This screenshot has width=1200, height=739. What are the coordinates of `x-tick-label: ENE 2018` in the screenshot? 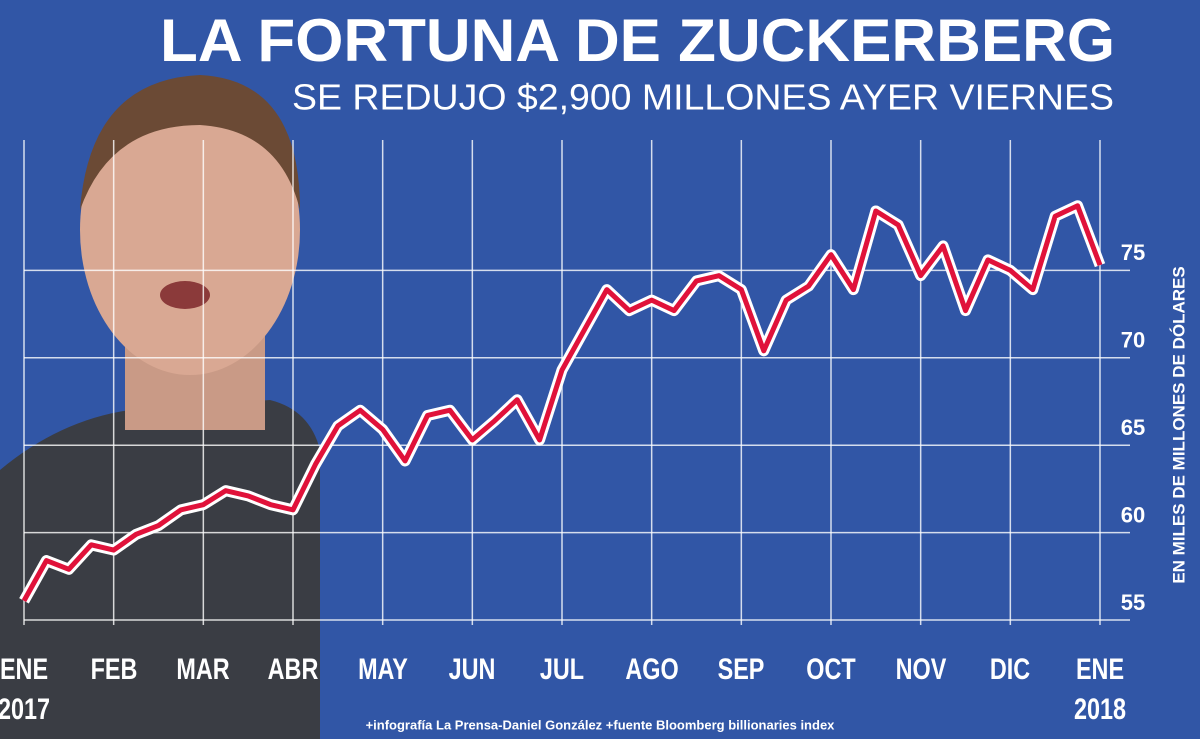 It's located at (1100, 689).